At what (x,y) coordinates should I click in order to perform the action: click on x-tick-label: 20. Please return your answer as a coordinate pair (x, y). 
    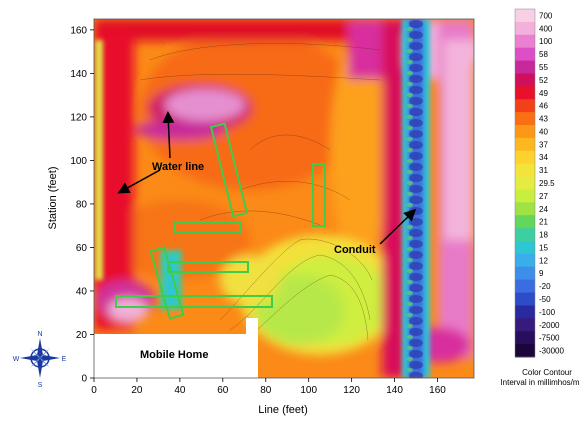
    Looking at the image, I should click on (137, 390).